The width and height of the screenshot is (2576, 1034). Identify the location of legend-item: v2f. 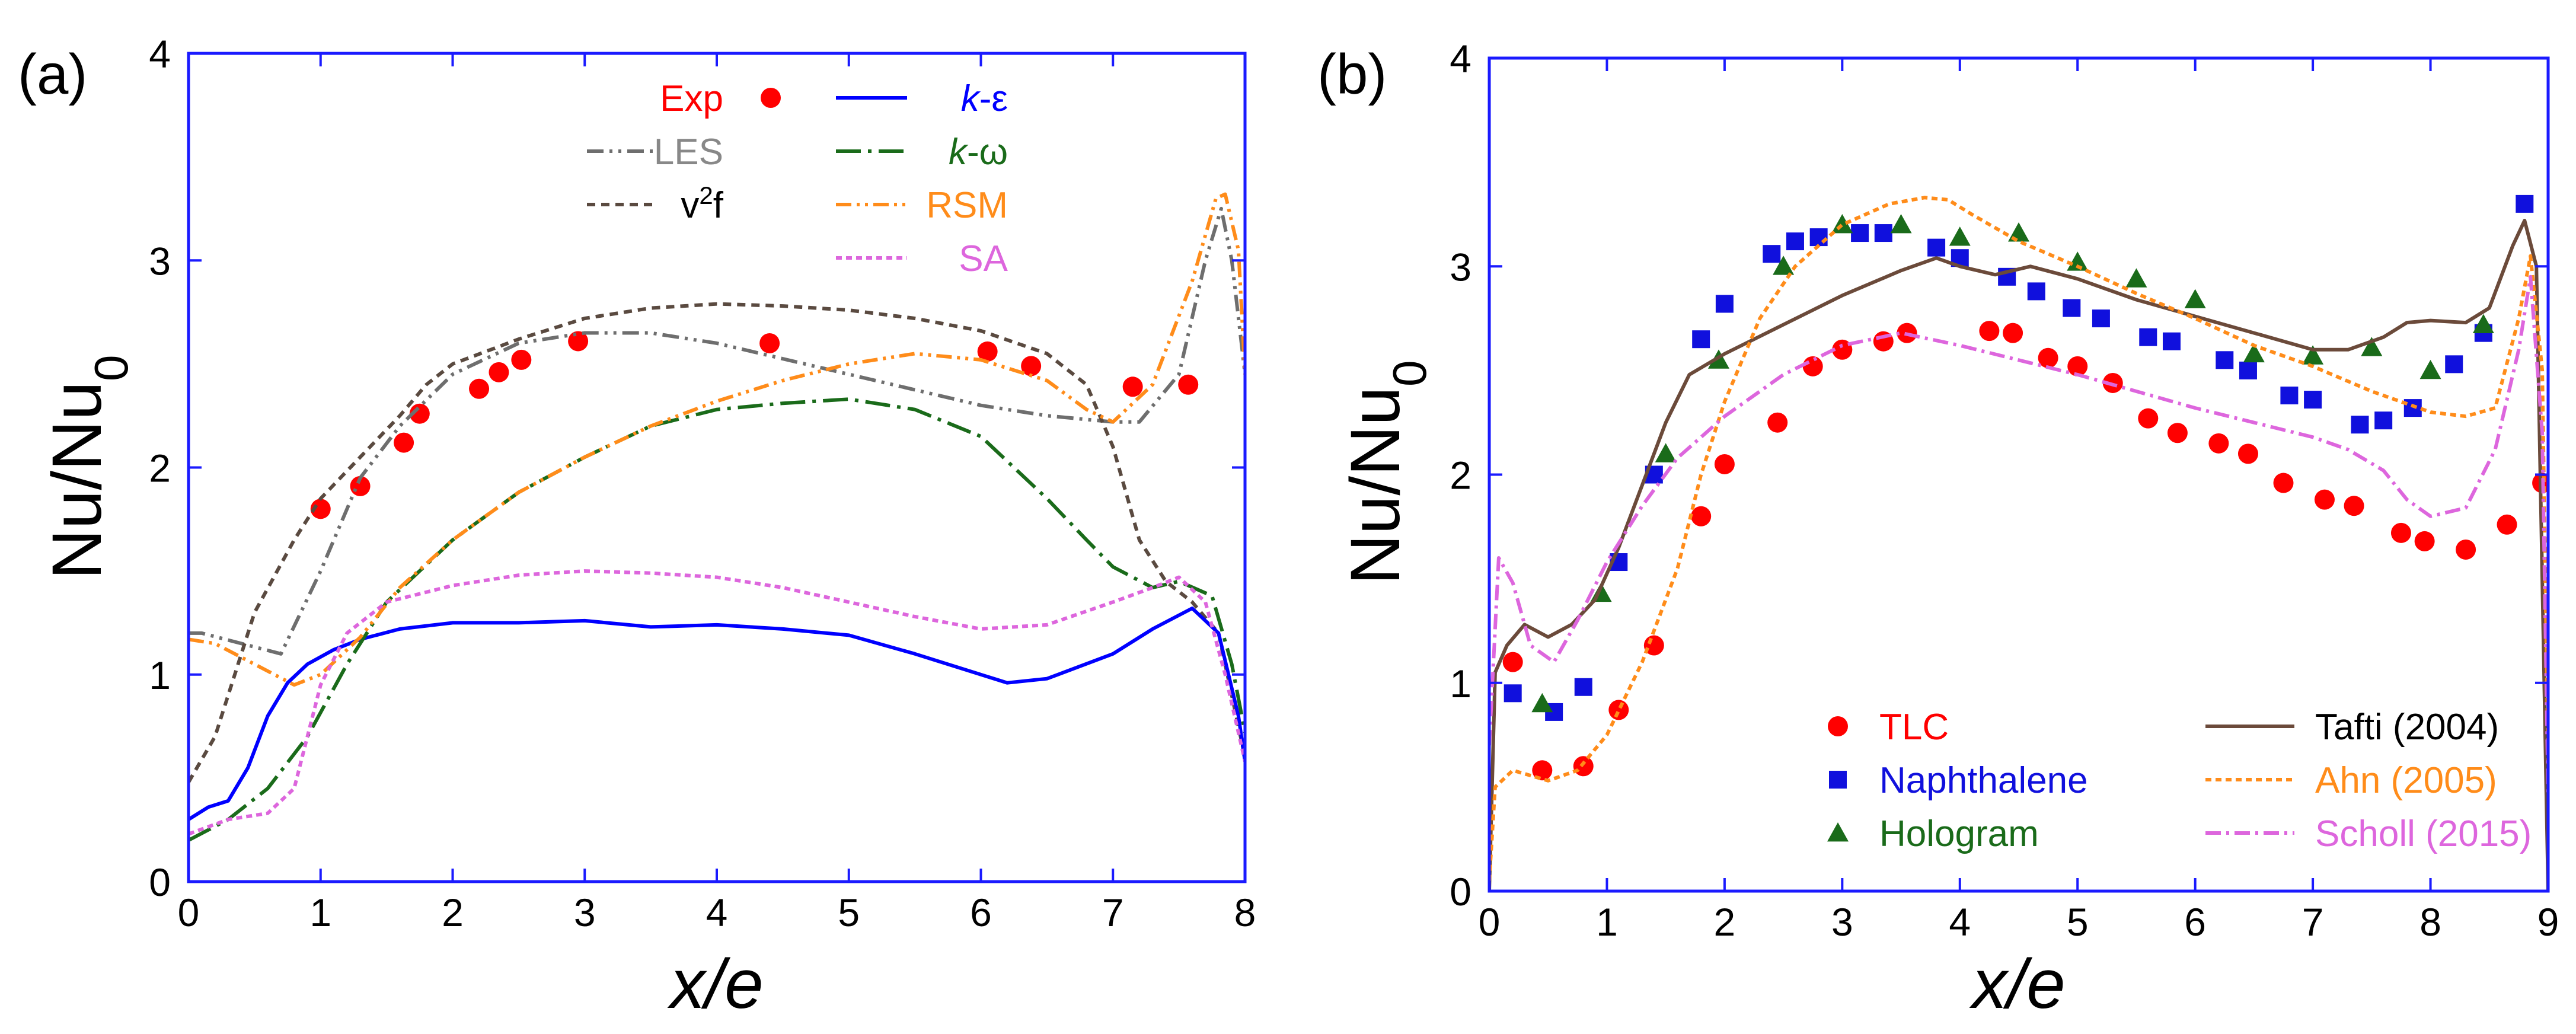
(655, 203).